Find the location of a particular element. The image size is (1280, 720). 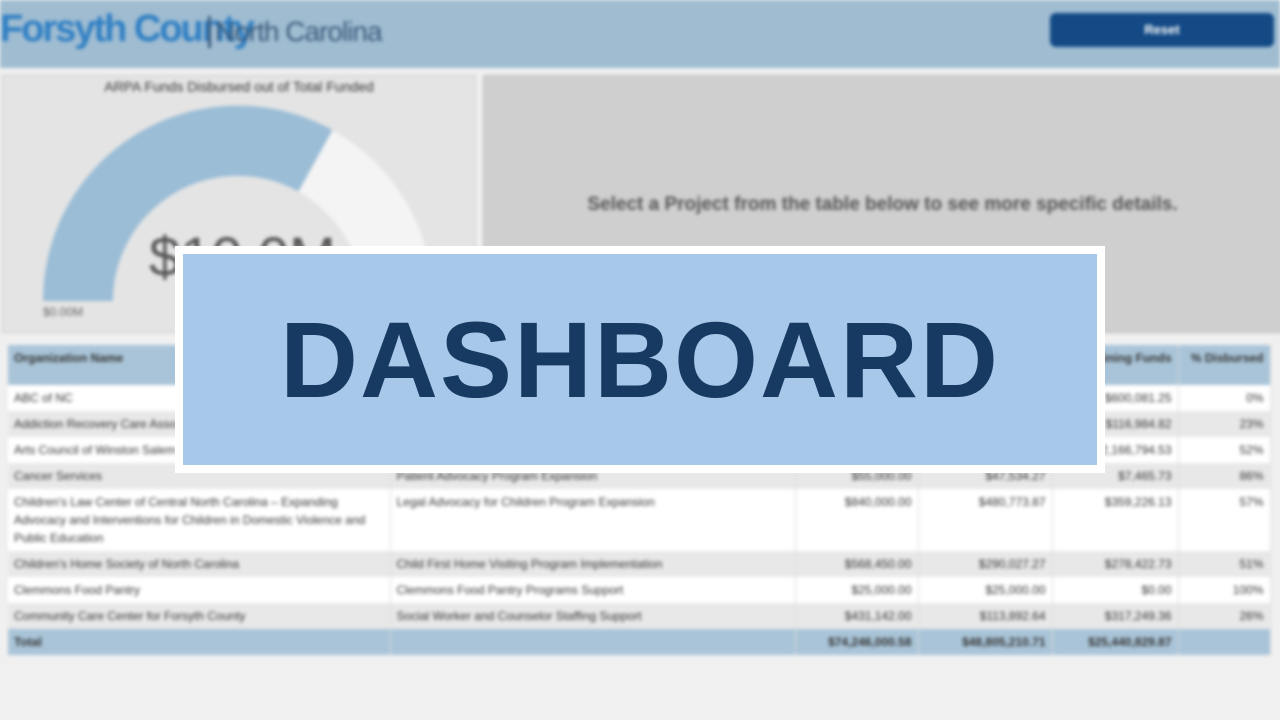

header: Forsyth County North Carolina Reset is located at coordinates (640, 34).